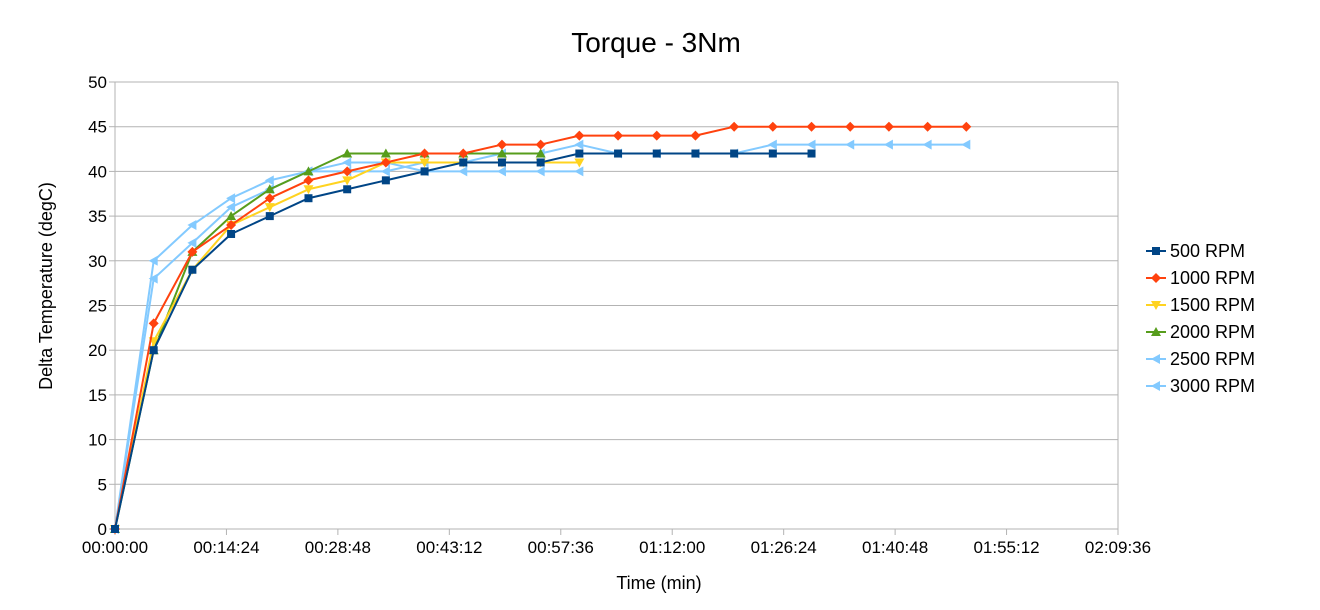 Image resolution: width=1320 pixels, height=610 pixels. Describe the element at coordinates (97, 261) in the screenshot. I see `y-tick-label: 30` at that location.